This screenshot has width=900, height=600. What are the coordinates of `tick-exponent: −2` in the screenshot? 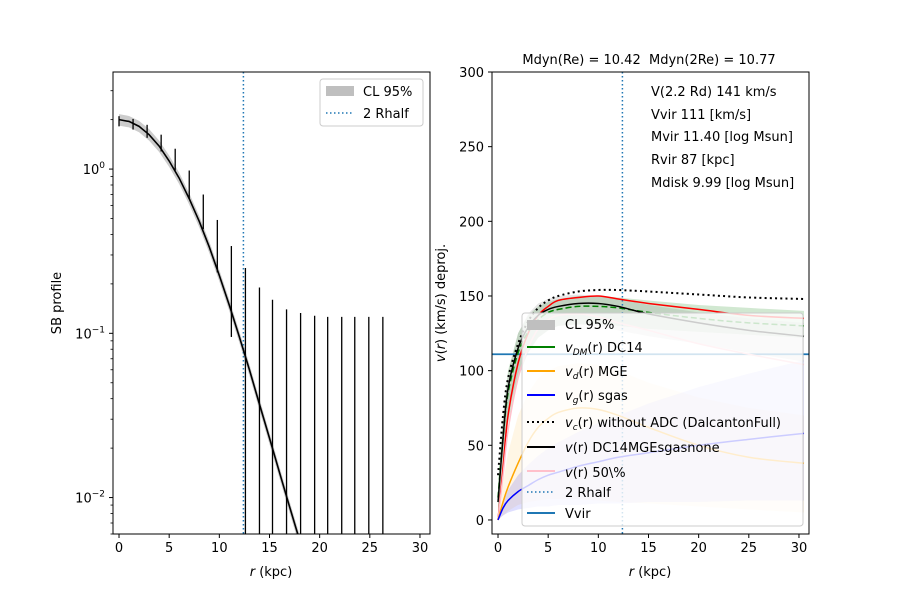 It's located at (98, 495).